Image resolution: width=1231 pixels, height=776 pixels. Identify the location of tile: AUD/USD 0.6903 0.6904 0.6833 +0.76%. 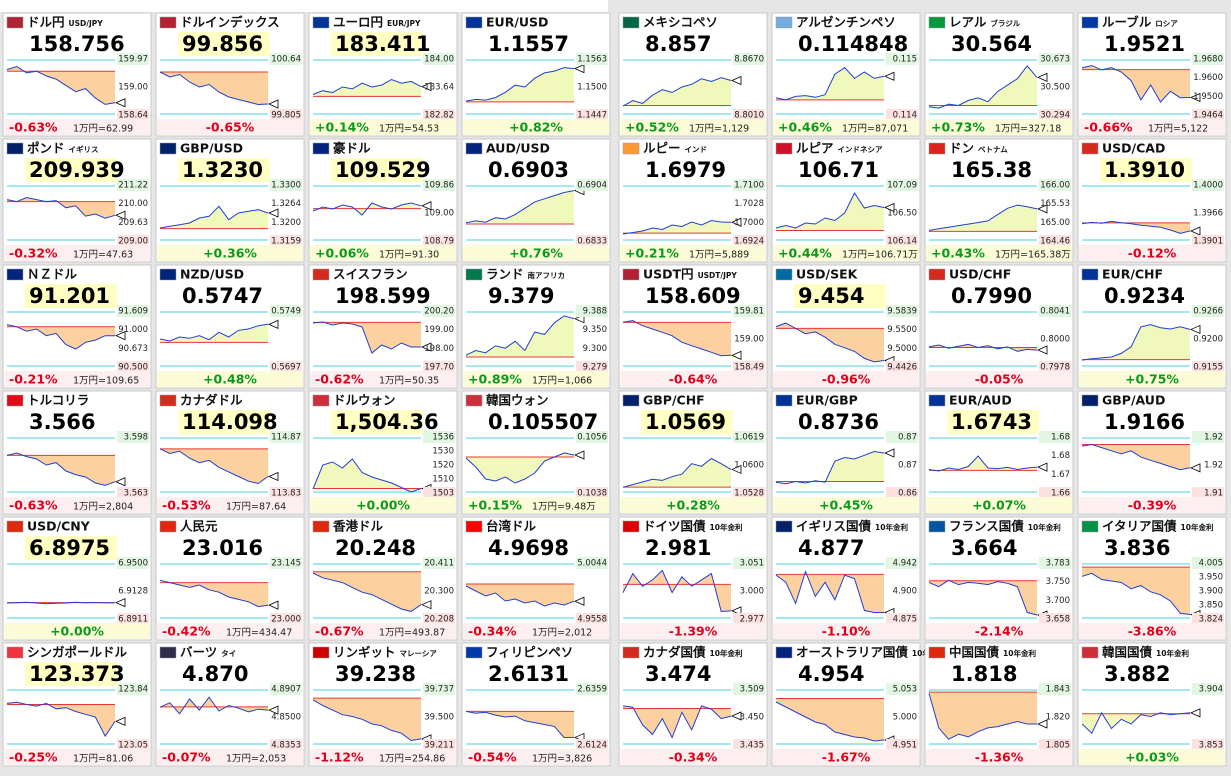
(536, 200).